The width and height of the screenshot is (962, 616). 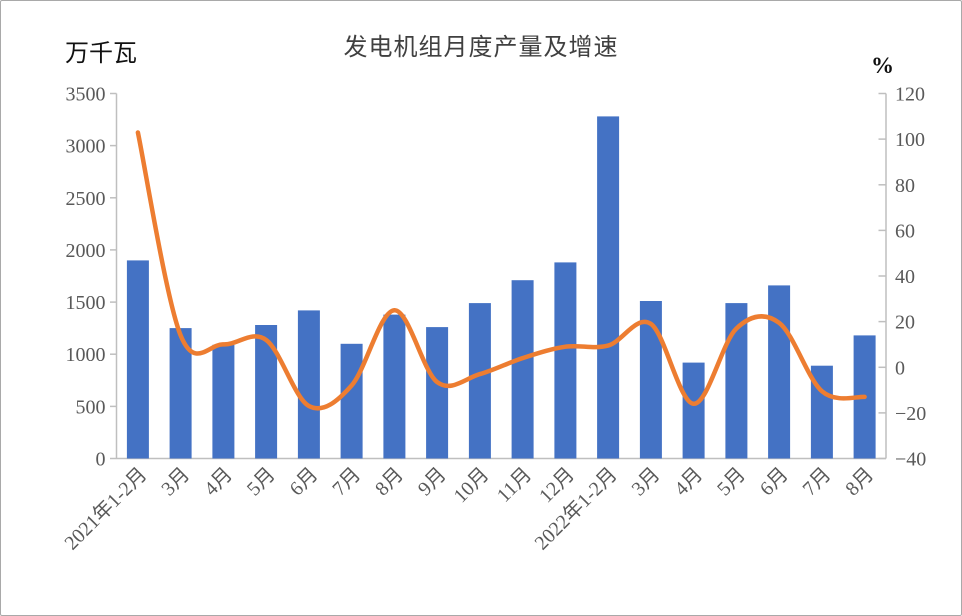 I want to click on chart-title: 发电机组月度产量及增速, so click(x=481, y=48).